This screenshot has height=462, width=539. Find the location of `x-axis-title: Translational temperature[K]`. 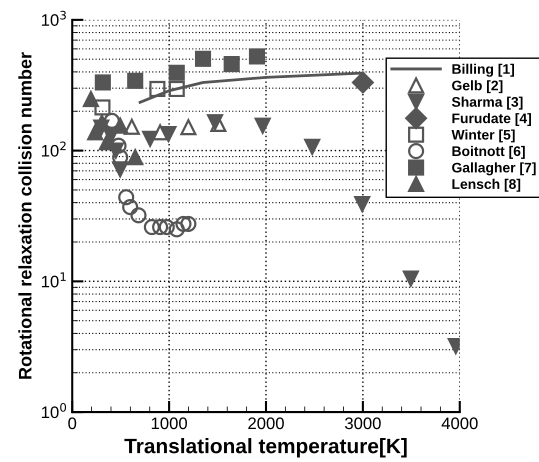

x-axis-title: Translational temperature[K] is located at coordinates (265, 448).